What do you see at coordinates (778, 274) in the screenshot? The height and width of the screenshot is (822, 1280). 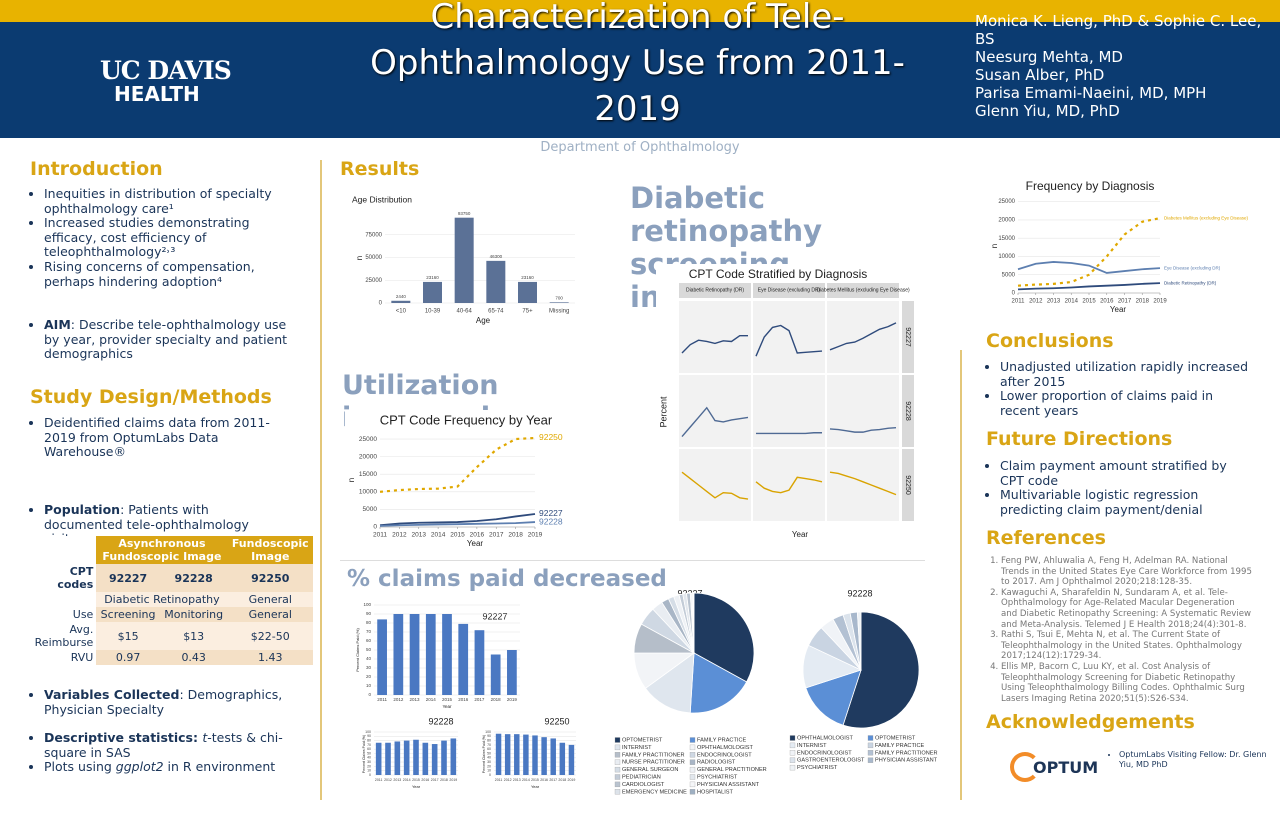 I see `chart-title: CPT Code Stratified by Diagnosis` at bounding box center [778, 274].